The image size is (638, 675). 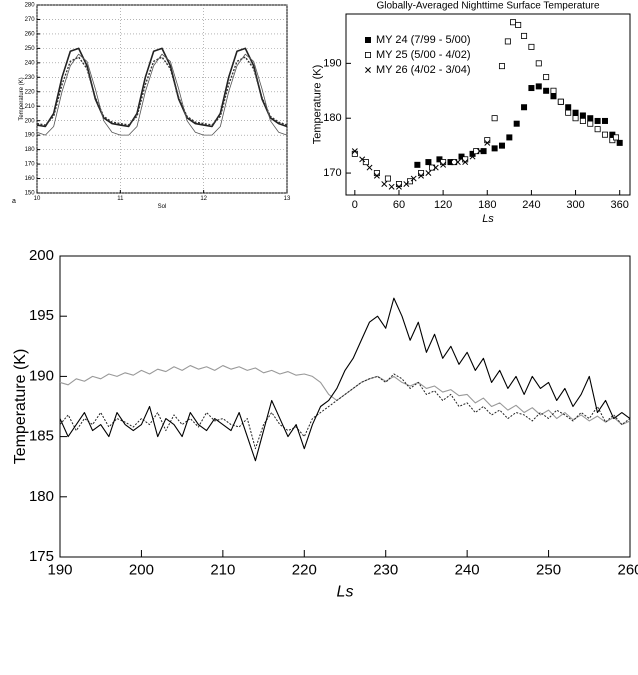 I want to click on x-tick-label: 300, so click(x=575, y=205).